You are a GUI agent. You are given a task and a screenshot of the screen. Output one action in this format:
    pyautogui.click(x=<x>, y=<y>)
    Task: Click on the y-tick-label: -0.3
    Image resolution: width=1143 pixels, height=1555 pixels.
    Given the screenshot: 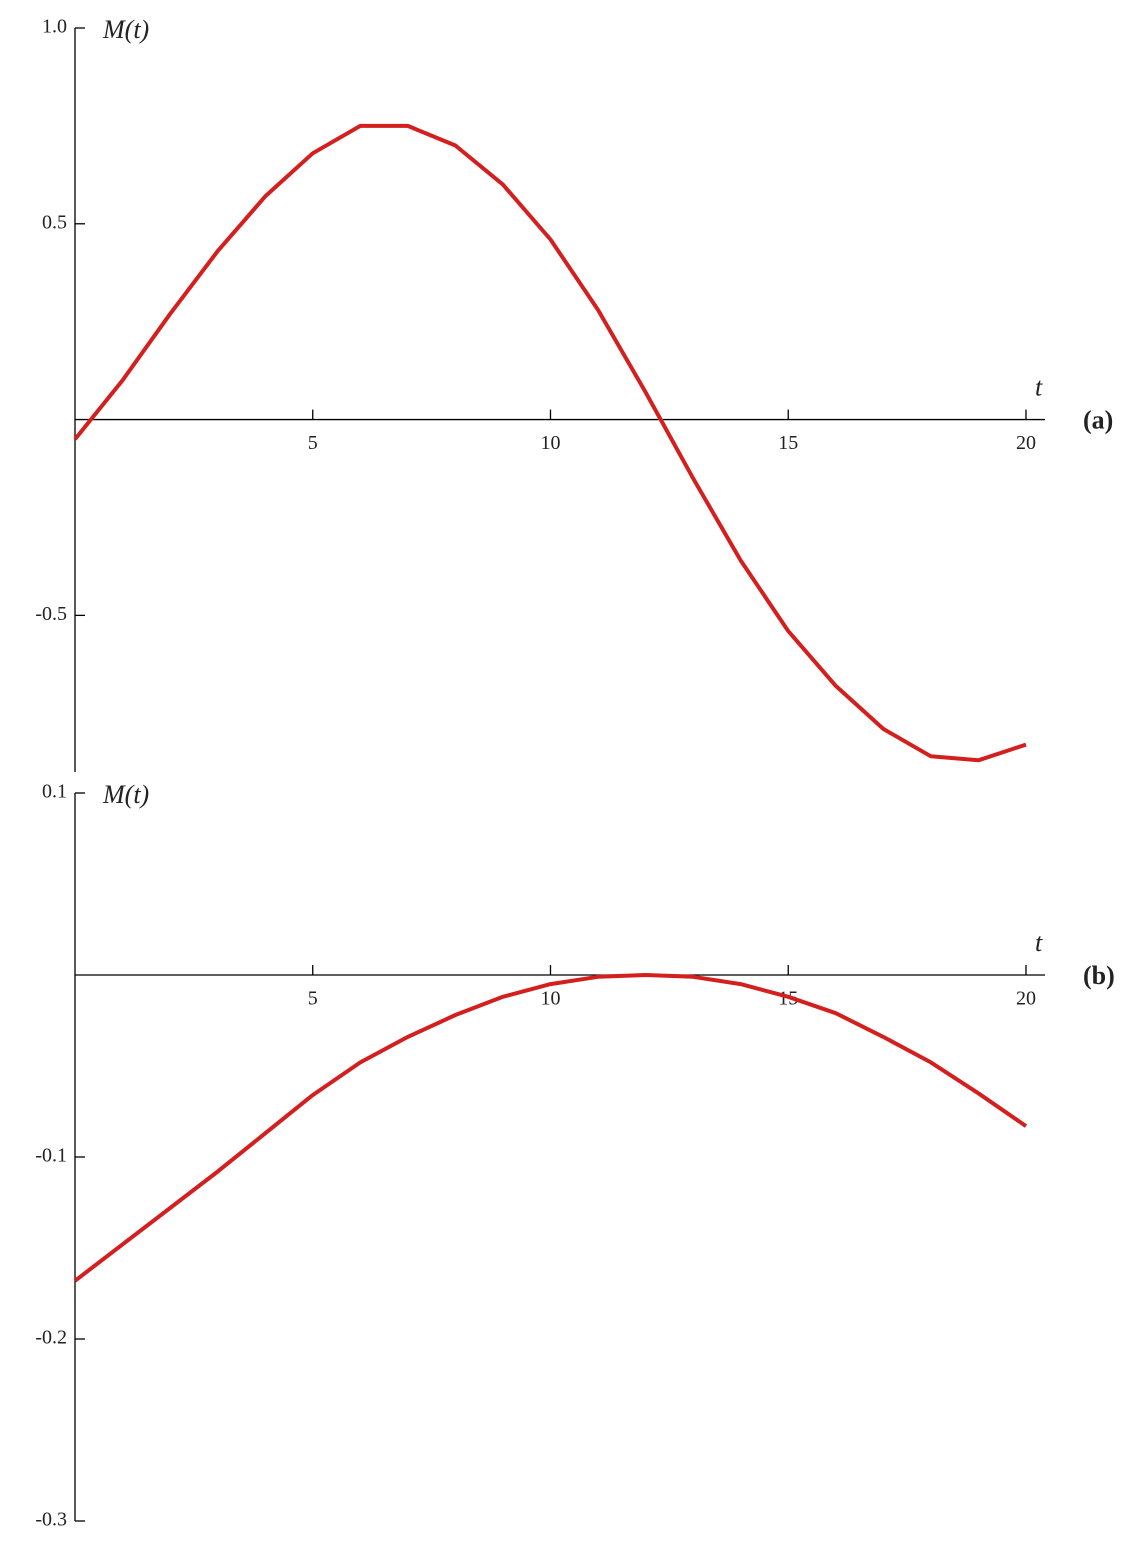 What is the action you would take?
    pyautogui.click(x=51, y=1520)
    